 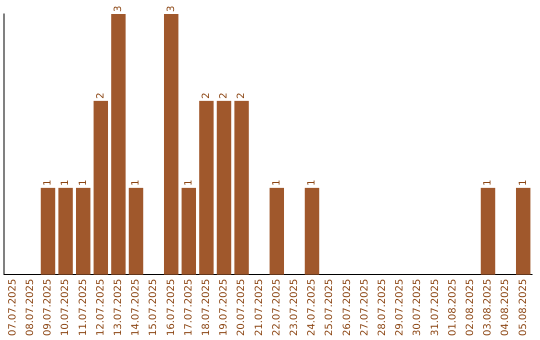 I want to click on x-tick-label: 05.08.2025, so click(x=523, y=307).